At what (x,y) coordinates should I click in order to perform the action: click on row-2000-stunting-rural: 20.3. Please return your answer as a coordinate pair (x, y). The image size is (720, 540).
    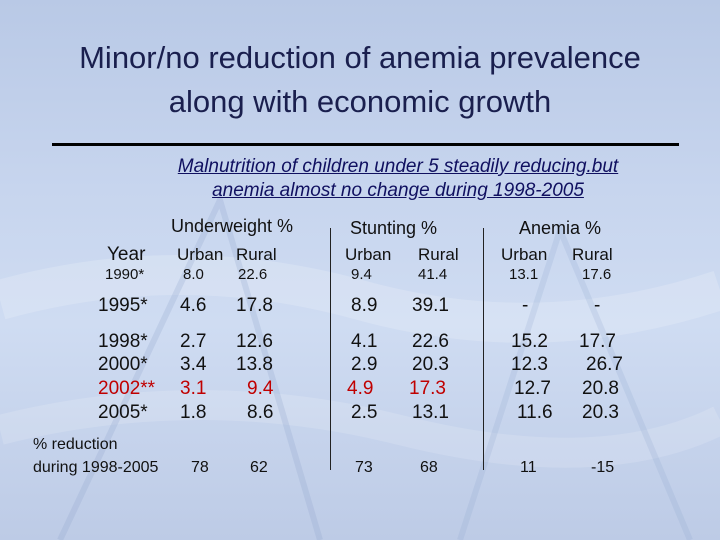
    Looking at the image, I should click on (430, 364).